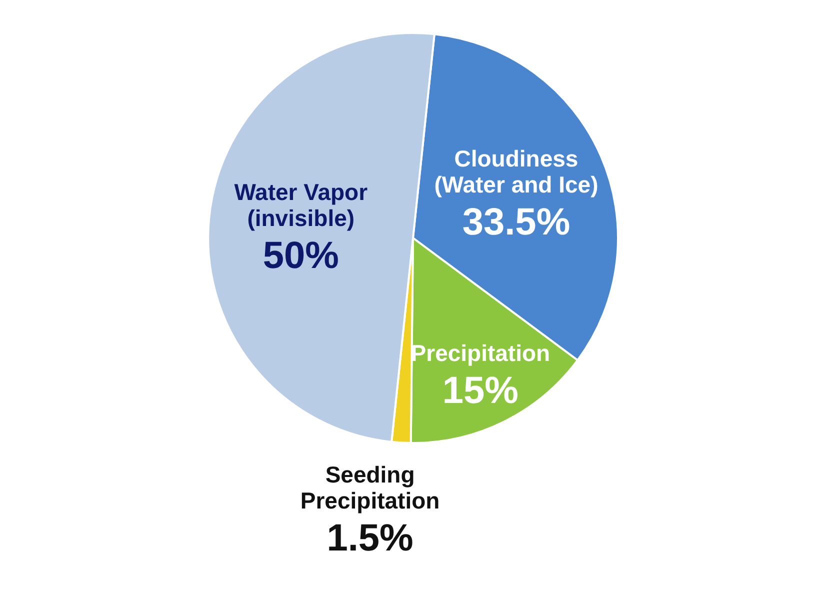 The image size is (823, 603). I want to click on slice-label: Seeding Precipitation, so click(370, 488).